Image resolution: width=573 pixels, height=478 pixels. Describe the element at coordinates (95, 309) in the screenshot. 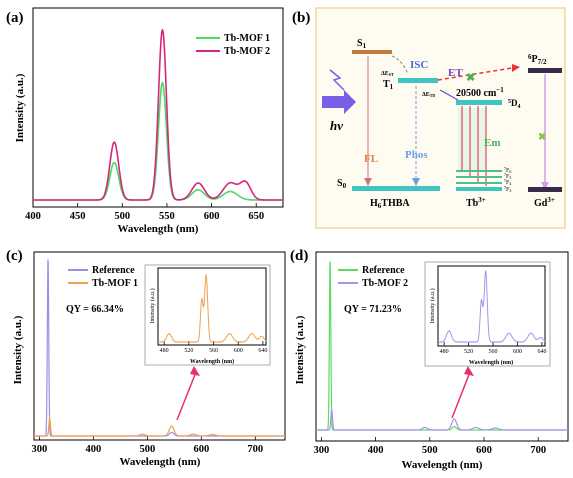

I see `qy-annotation: QY = 66.34%` at that location.